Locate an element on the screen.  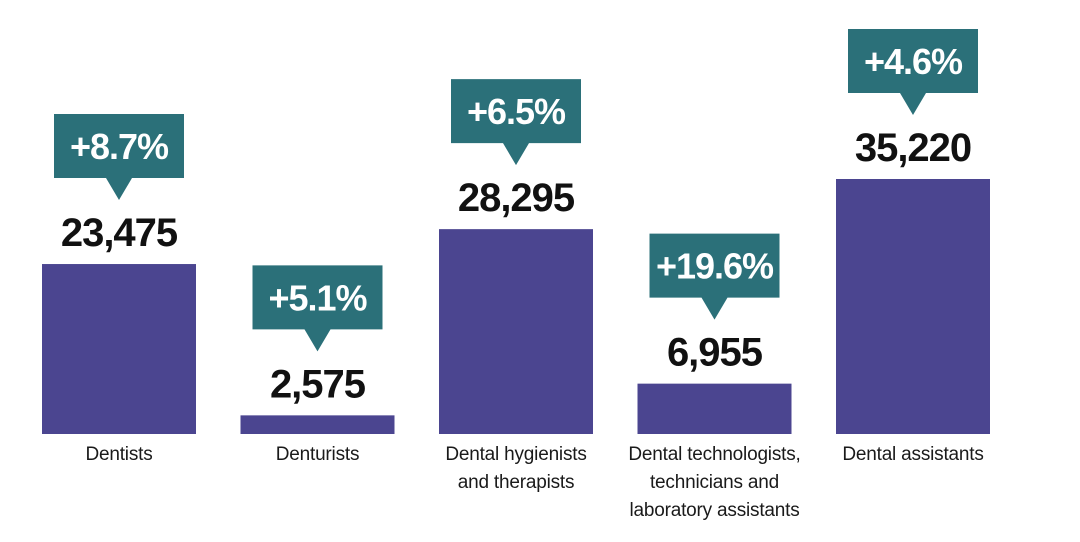
category-label-line: Dental hygienists is located at coordinates (516, 454).